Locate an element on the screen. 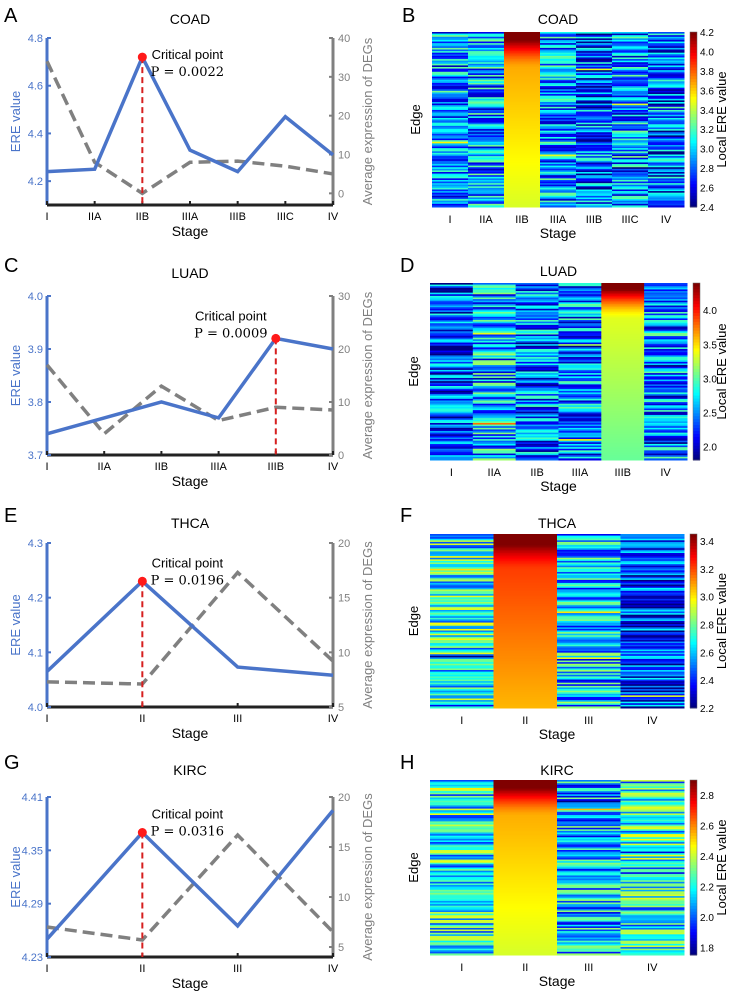 The image size is (733, 996). colorbar-label: Local ERE value is located at coordinates (721, 621).